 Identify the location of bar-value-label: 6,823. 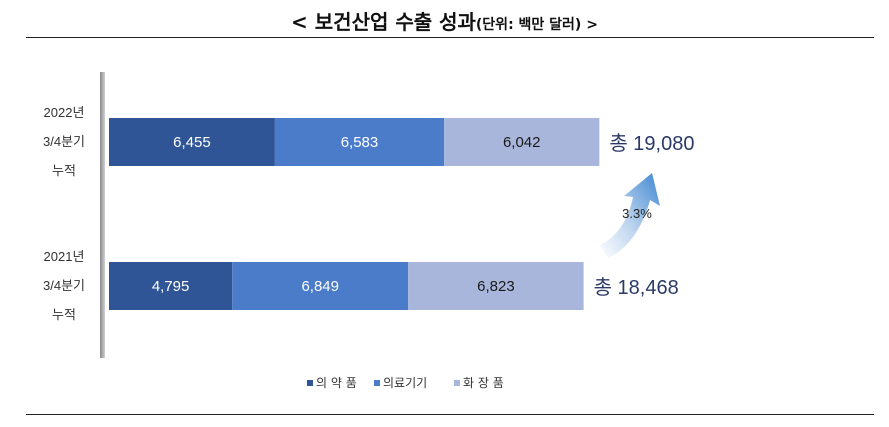
(496, 286).